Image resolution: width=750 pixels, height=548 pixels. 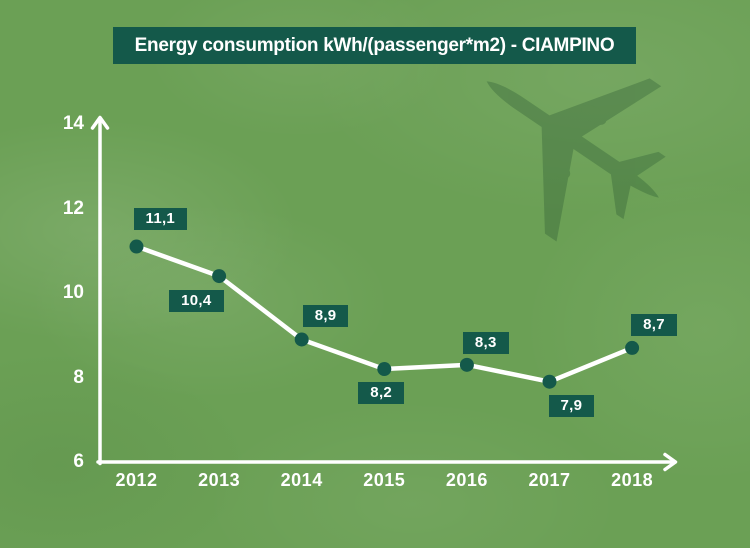 I want to click on value-label-2014: 8,9, so click(x=325, y=316).